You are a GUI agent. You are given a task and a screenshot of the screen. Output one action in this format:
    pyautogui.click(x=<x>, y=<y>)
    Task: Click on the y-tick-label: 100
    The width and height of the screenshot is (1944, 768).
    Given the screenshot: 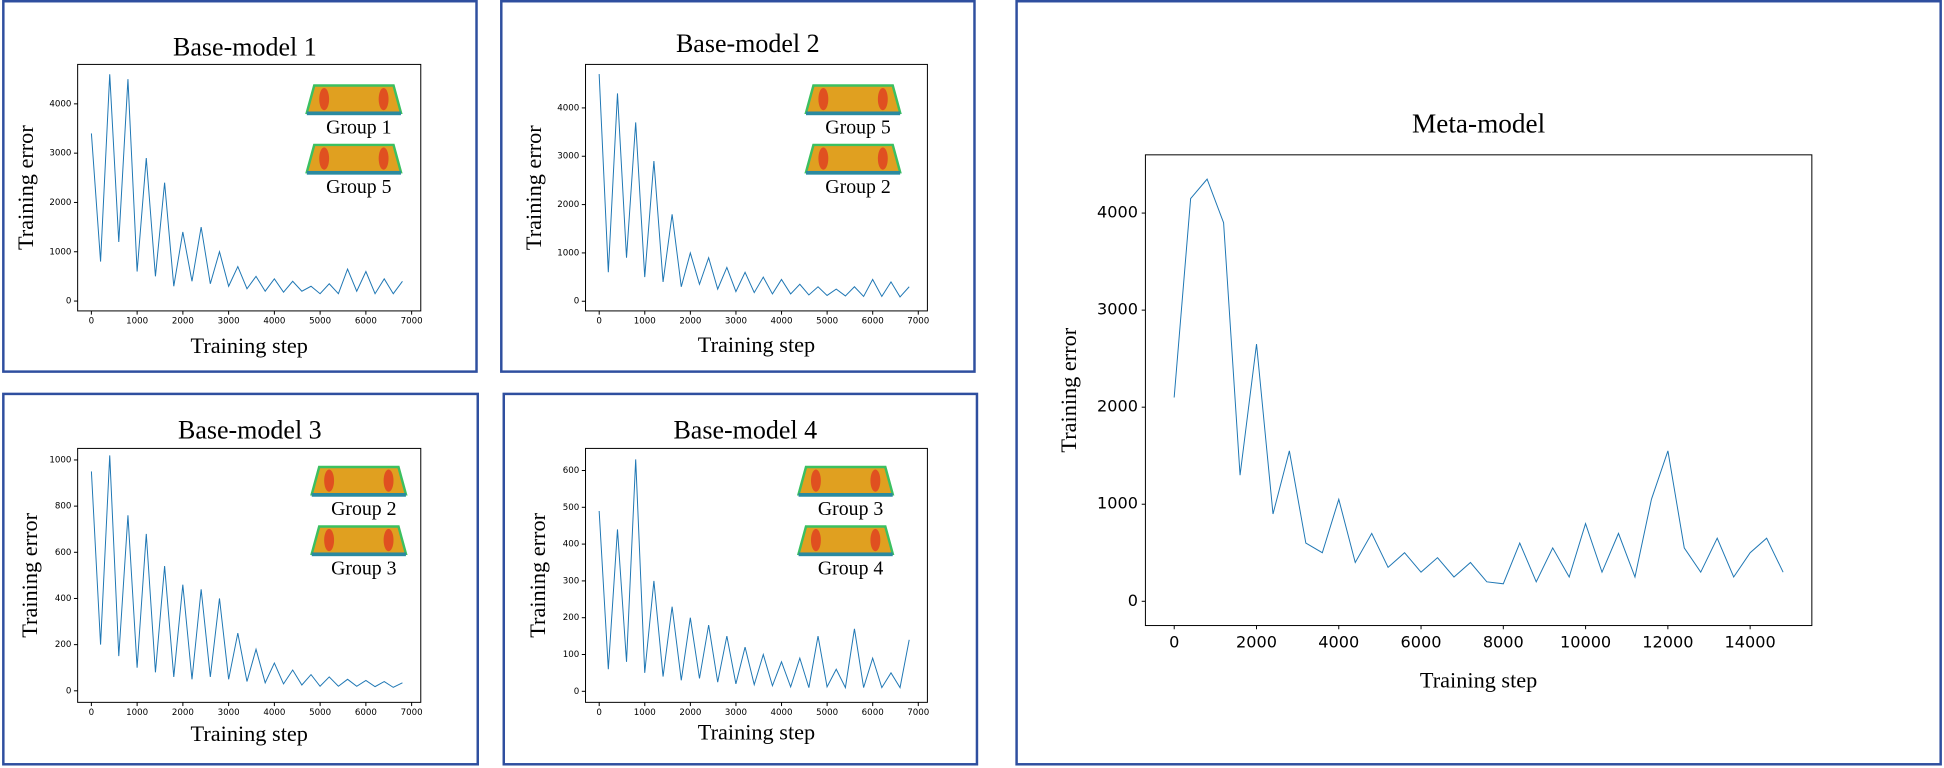 What is the action you would take?
    pyautogui.click(x=571, y=655)
    